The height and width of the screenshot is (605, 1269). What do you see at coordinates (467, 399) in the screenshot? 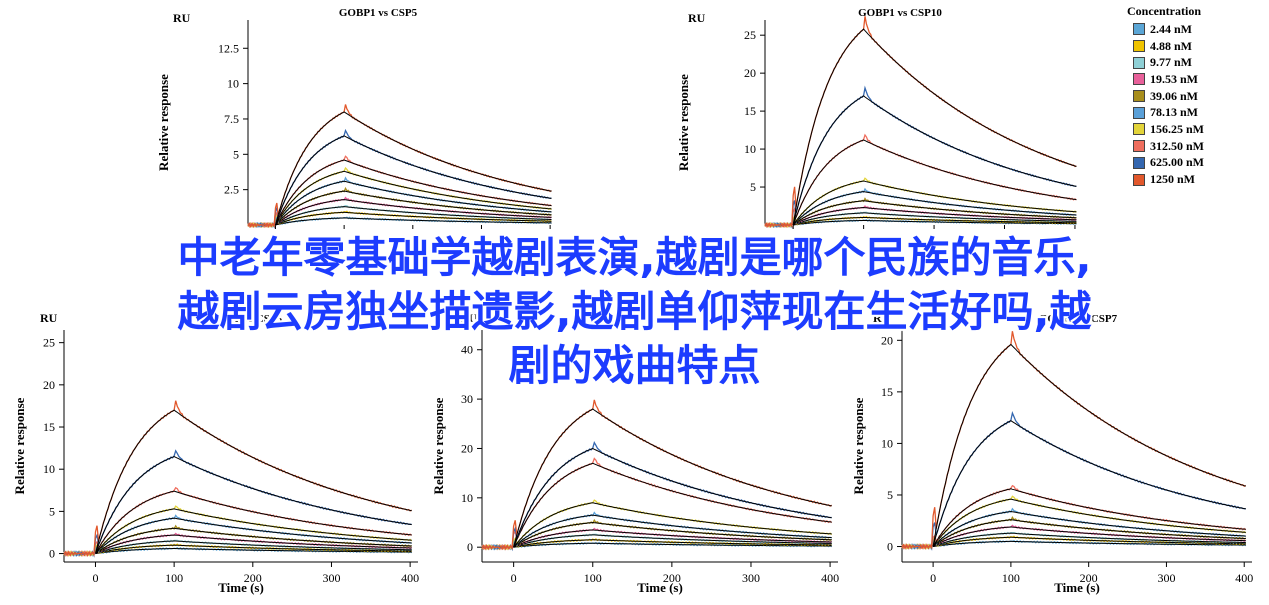
I see `y-tick-label: 30` at bounding box center [467, 399].